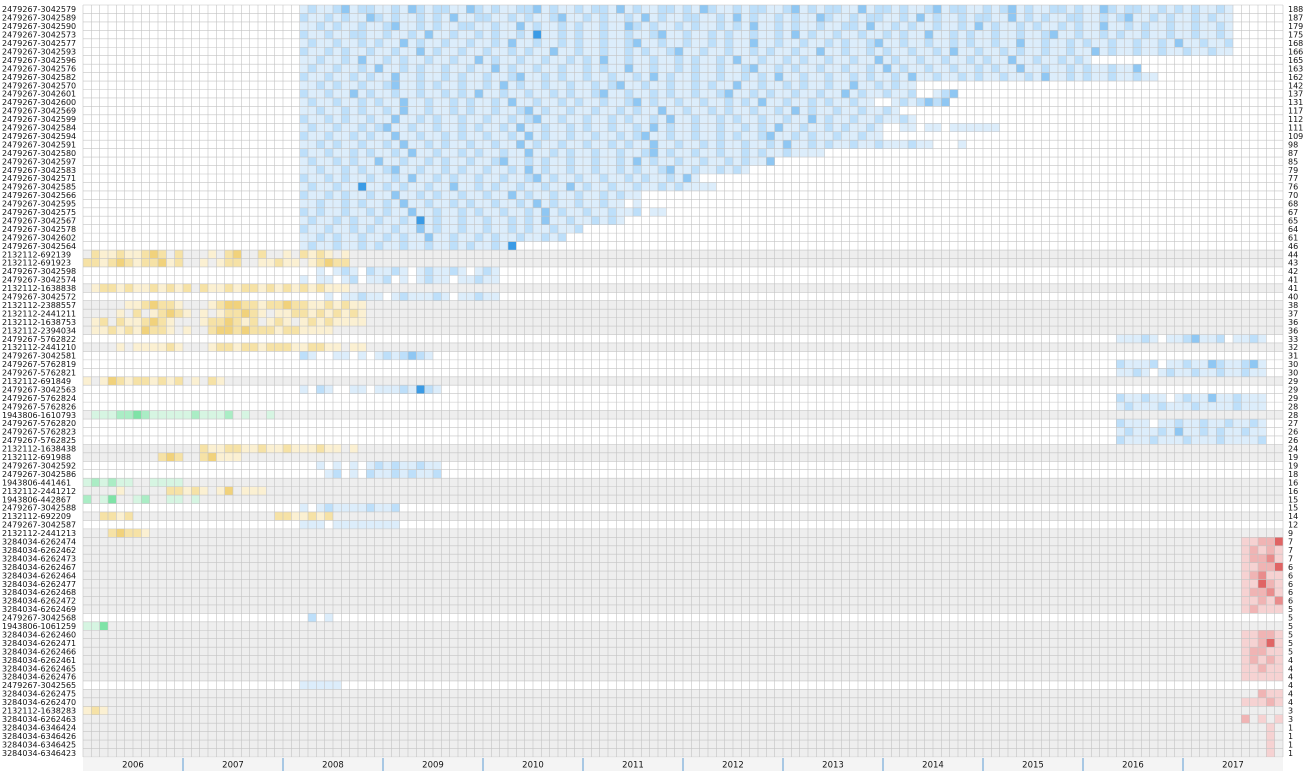 The height and width of the screenshot is (771, 1312). Describe the element at coordinates (1293, 237) in the screenshot. I see `row-count: 61` at that location.